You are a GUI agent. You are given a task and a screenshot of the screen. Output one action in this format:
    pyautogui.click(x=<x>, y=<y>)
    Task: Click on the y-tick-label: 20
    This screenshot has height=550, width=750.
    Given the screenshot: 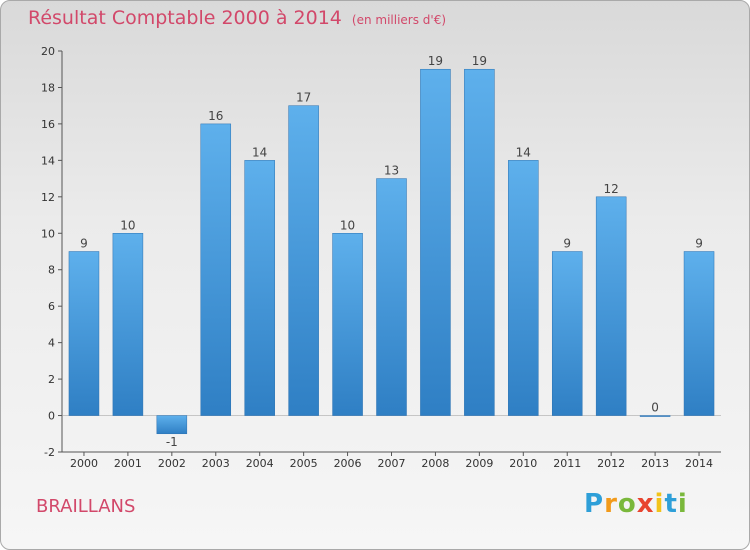 What is the action you would take?
    pyautogui.click(x=48, y=51)
    